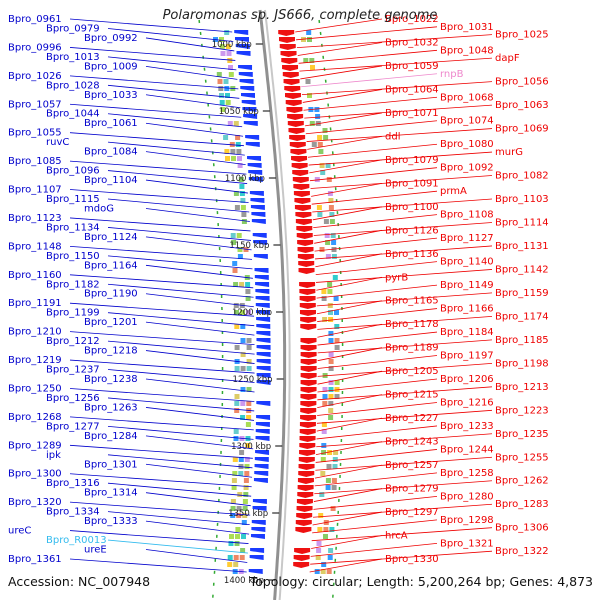  Describe the element at coordinates (35, 388) in the screenshot. I see `gene-label: Bpro_1250` at that location.